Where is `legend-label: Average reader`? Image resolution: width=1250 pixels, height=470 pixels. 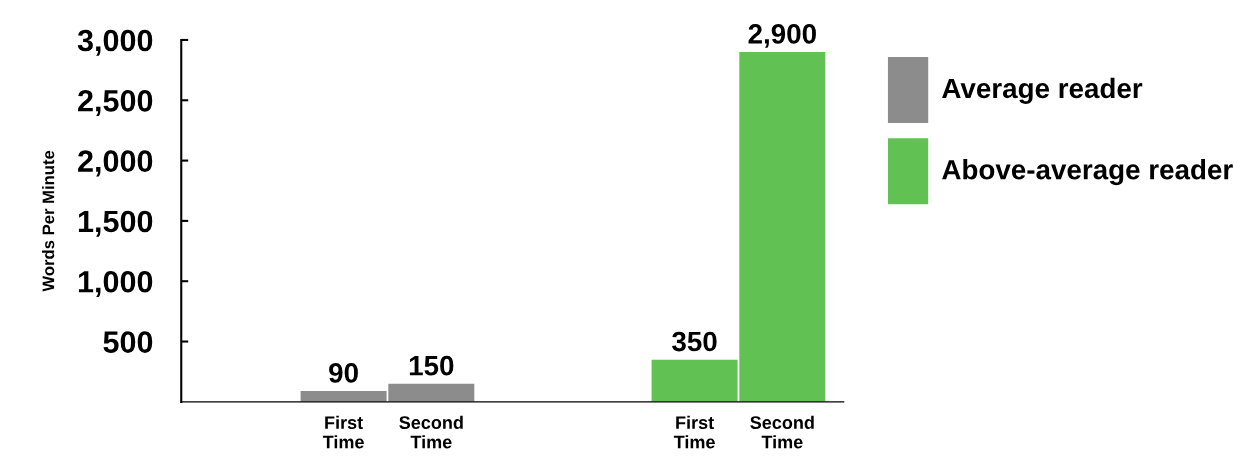
legend-label: Average reader is located at coordinates (1042, 90).